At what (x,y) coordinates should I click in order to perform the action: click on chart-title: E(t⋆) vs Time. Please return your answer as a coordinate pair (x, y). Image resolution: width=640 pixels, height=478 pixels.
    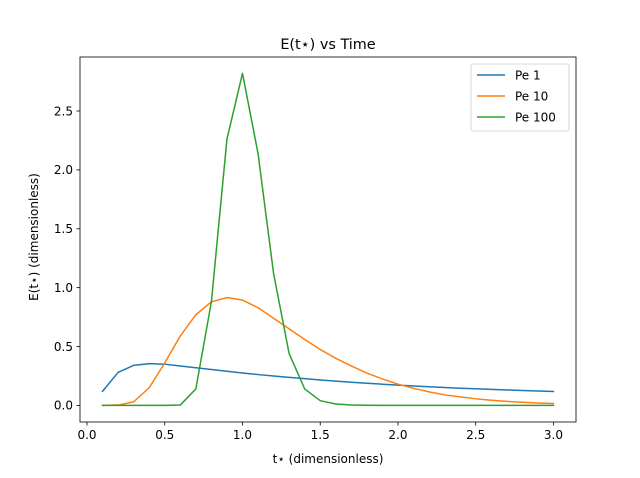
    Looking at the image, I should click on (327, 45).